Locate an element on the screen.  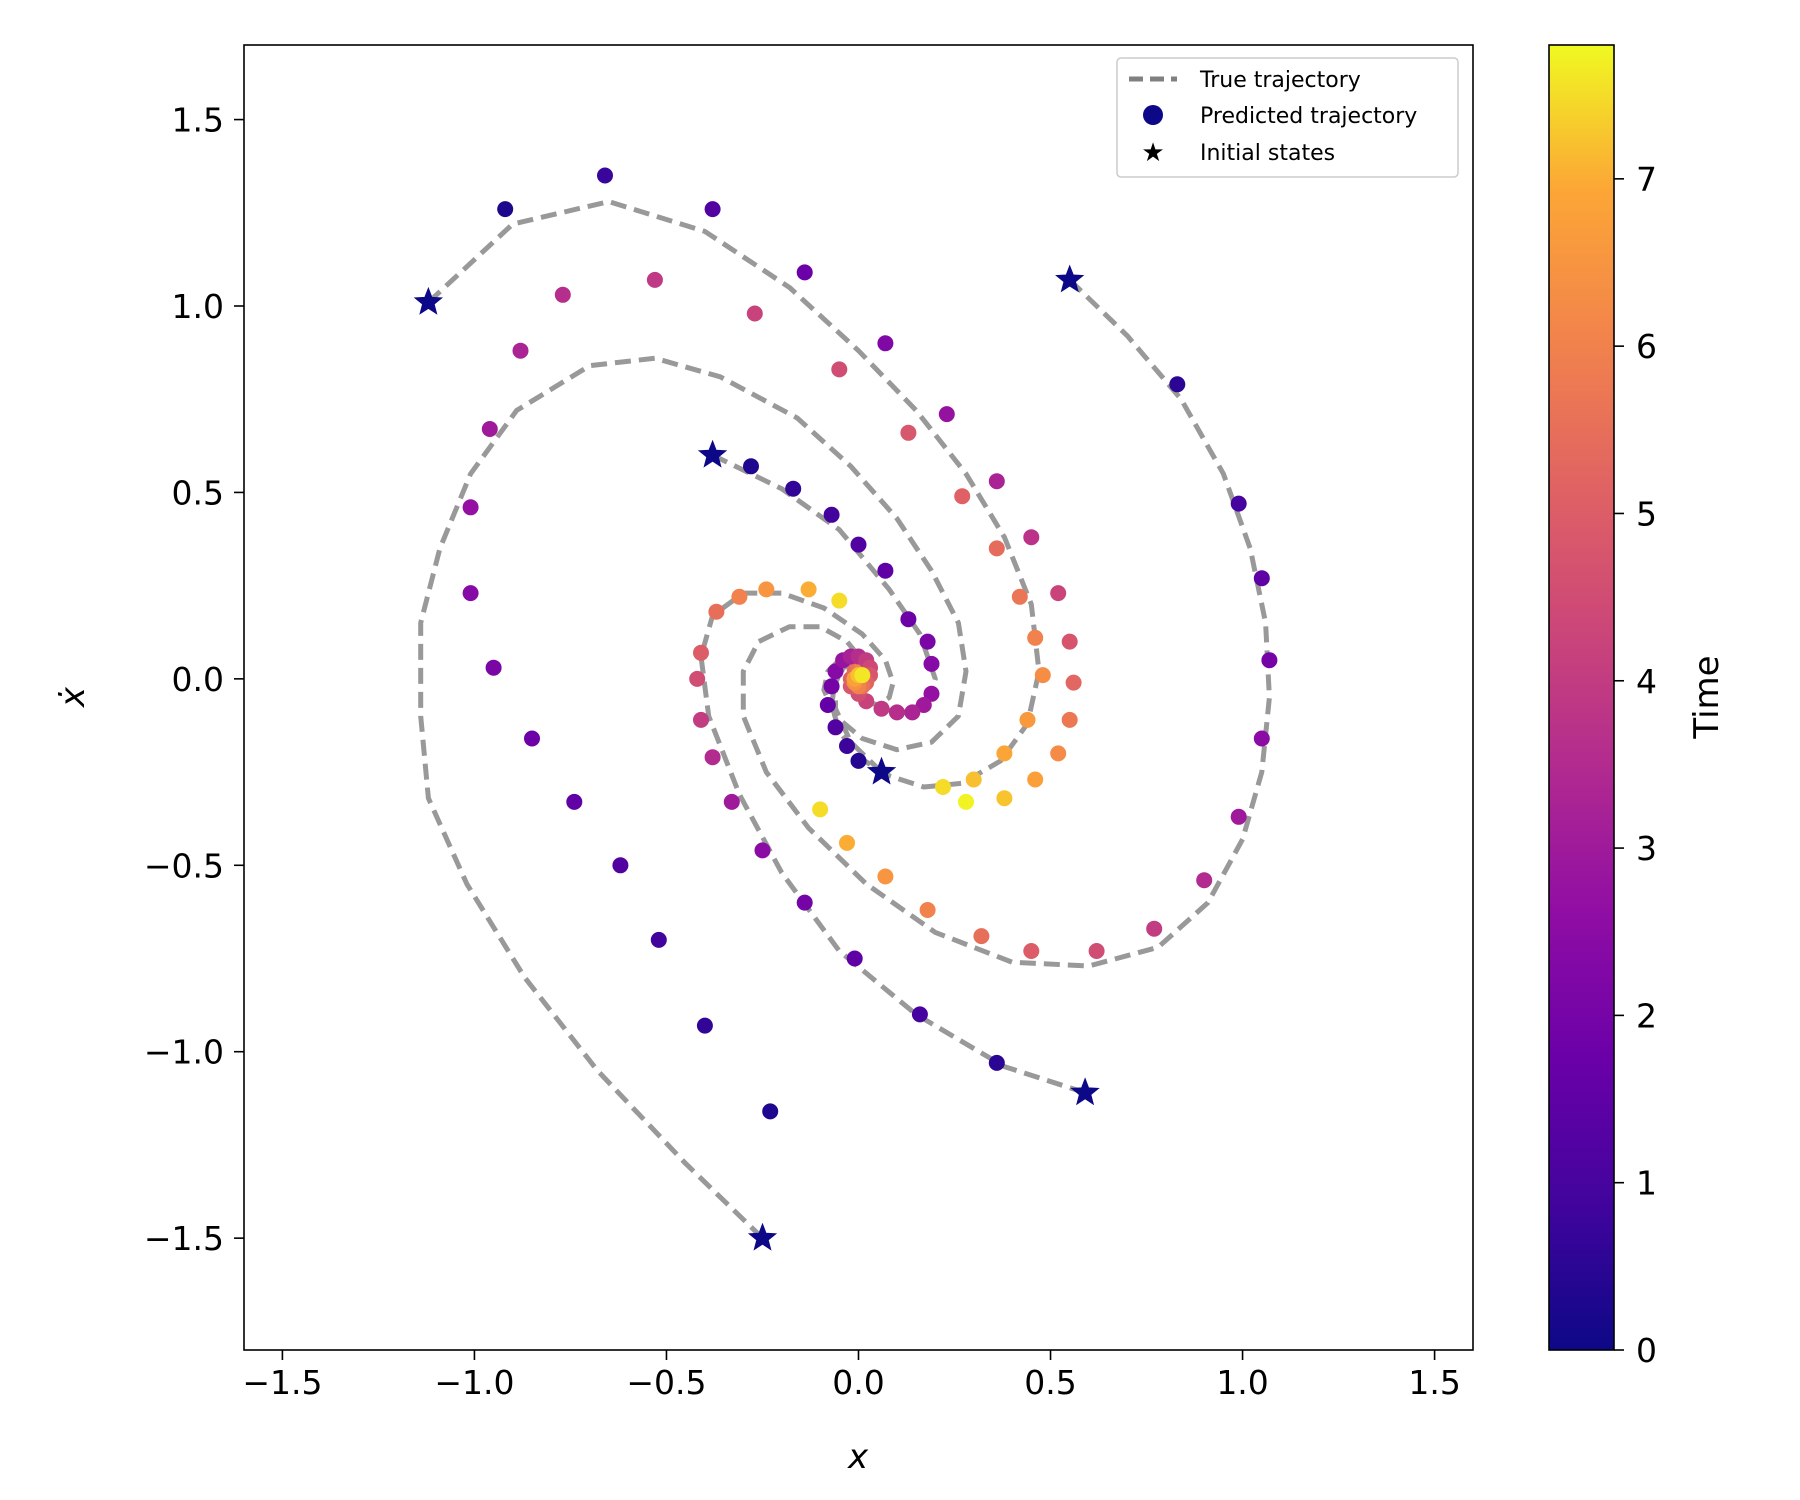
colorbar-tick-label: 5 is located at coordinates (1646, 513).